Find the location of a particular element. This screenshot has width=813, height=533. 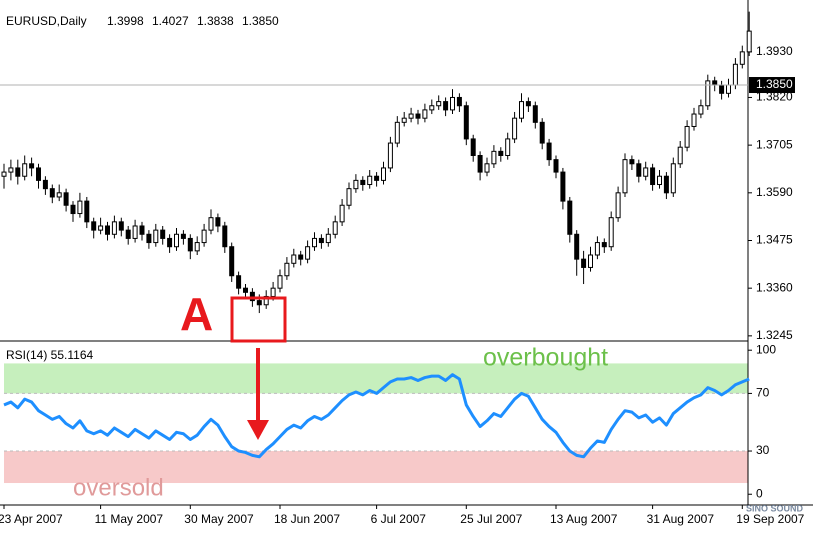

x-tick-label: 18 Jun 2007 is located at coordinates (307, 519).